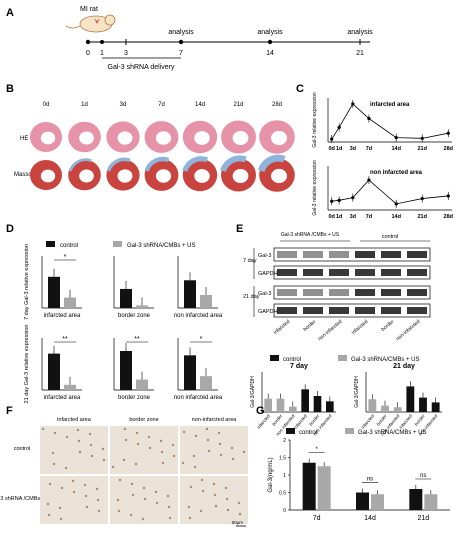 The image size is (462, 550). What do you see at coordinates (181, 53) in the screenshot?
I see `day-tick-7: 7` at bounding box center [181, 53].